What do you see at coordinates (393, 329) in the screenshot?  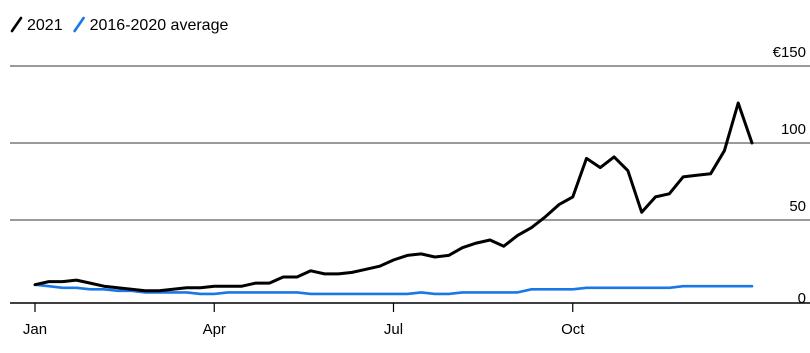 I see `x-tick-label-jul: Jul` at bounding box center [393, 329].